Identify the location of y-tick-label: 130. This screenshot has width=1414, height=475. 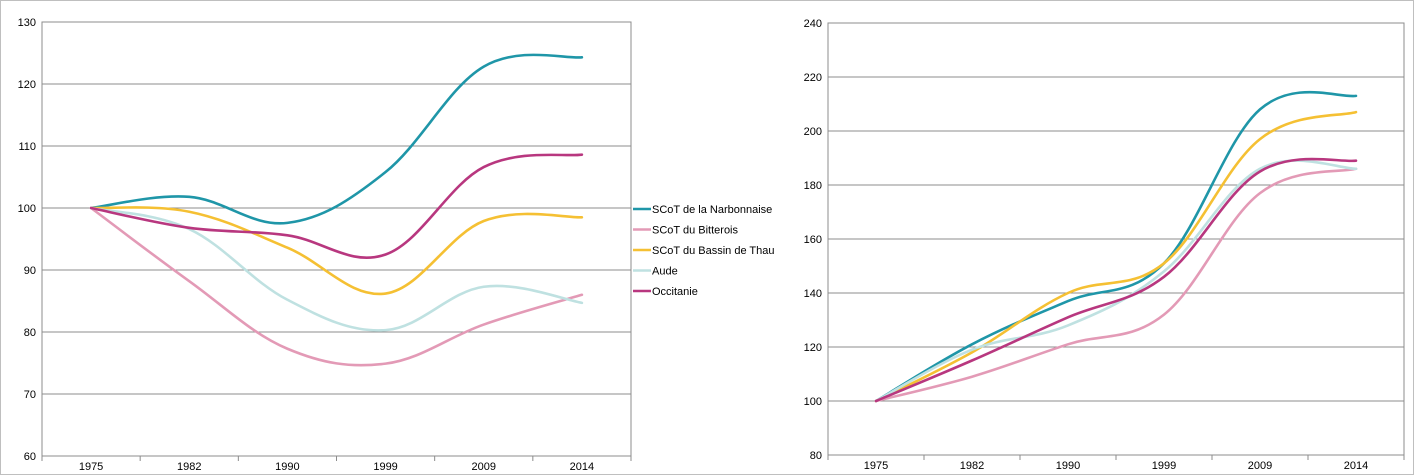
(27, 23).